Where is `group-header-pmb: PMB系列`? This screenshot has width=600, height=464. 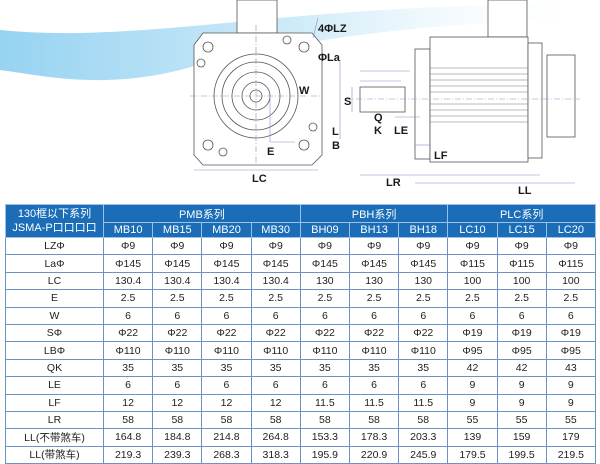 group-header-pmb: PMB系列 is located at coordinates (202, 213).